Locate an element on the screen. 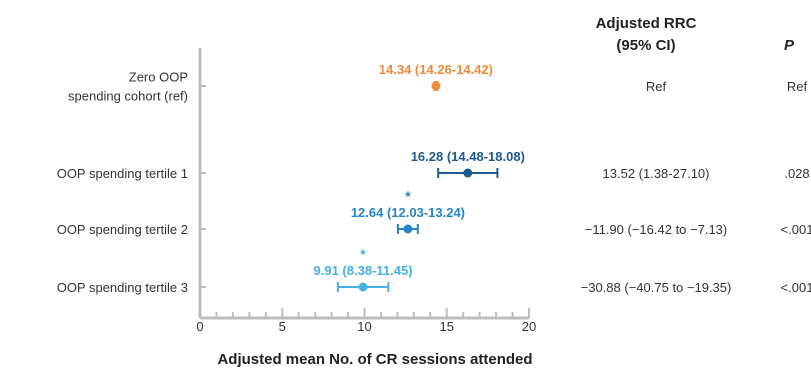 The width and height of the screenshot is (811, 372). row-label: OOP spending tertile 3 is located at coordinates (122, 287).